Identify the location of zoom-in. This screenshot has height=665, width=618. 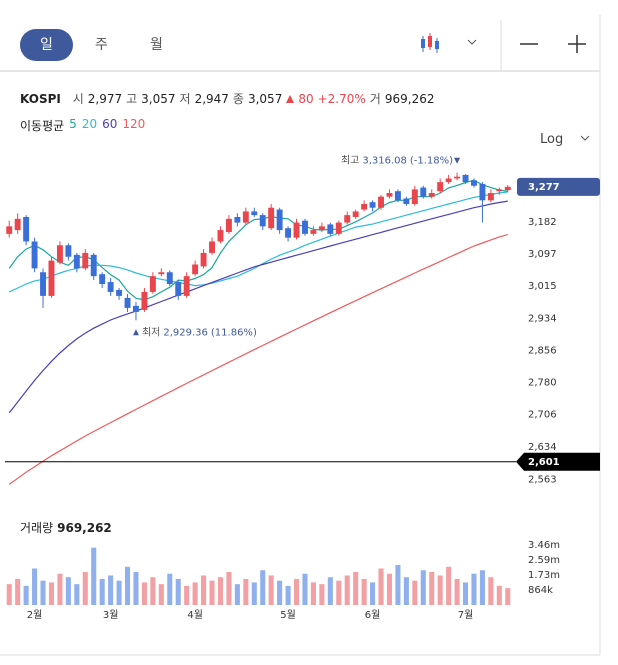
(577, 44).